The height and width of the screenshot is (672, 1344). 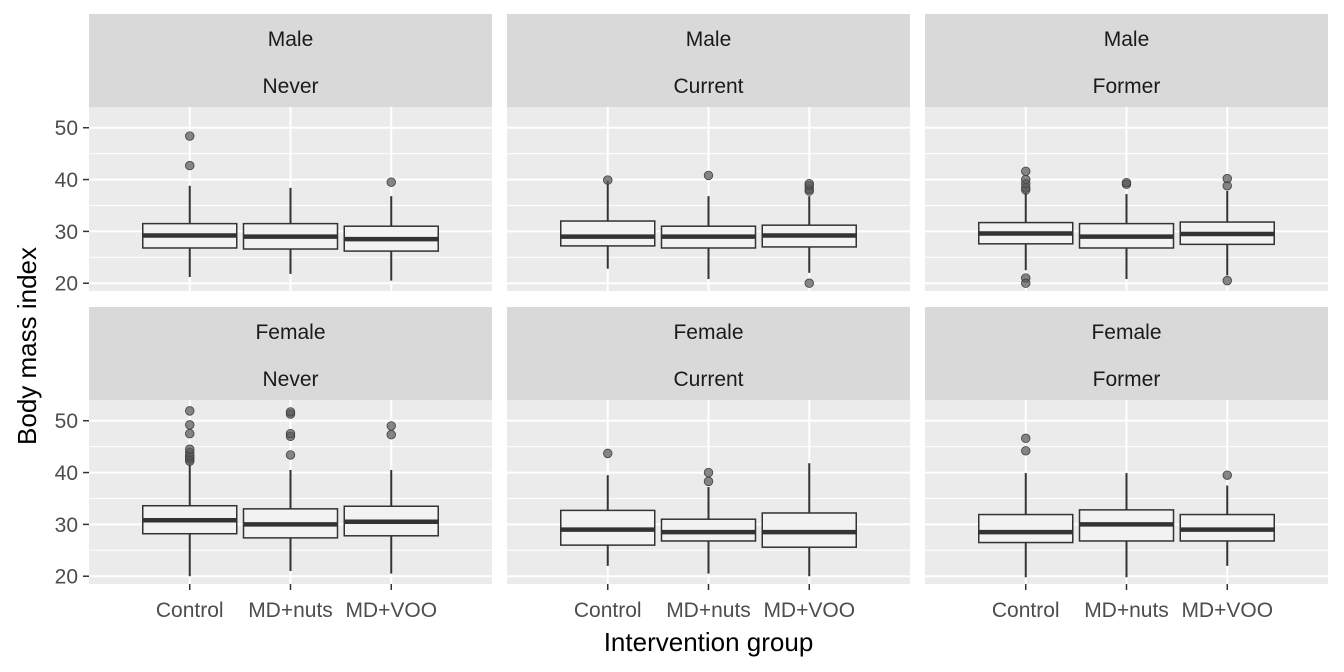 I want to click on facet-panel-male-former: Male Former, so click(x=1126, y=152).